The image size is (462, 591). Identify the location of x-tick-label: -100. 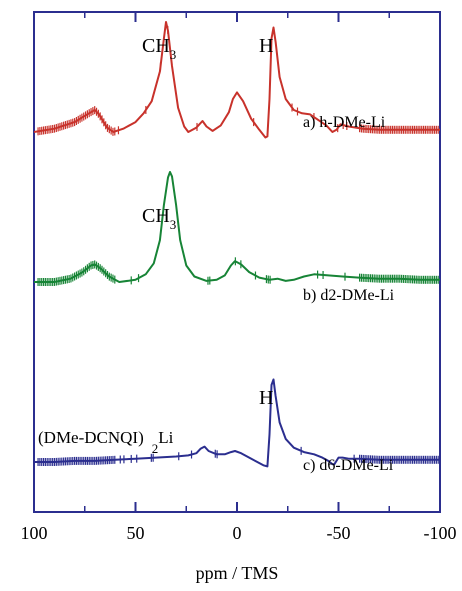
(440, 533).